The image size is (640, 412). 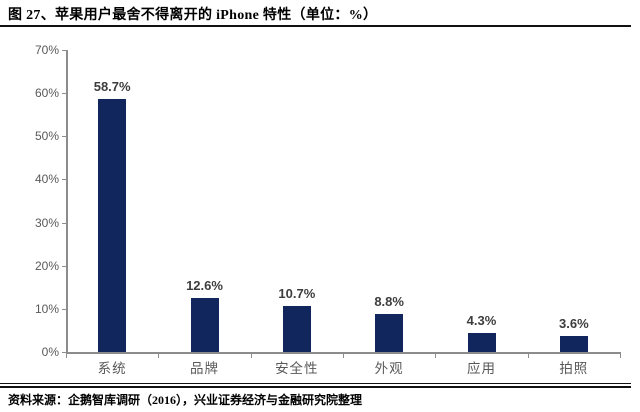 I want to click on y-axis-tick-label: 10%, so click(x=46, y=308).